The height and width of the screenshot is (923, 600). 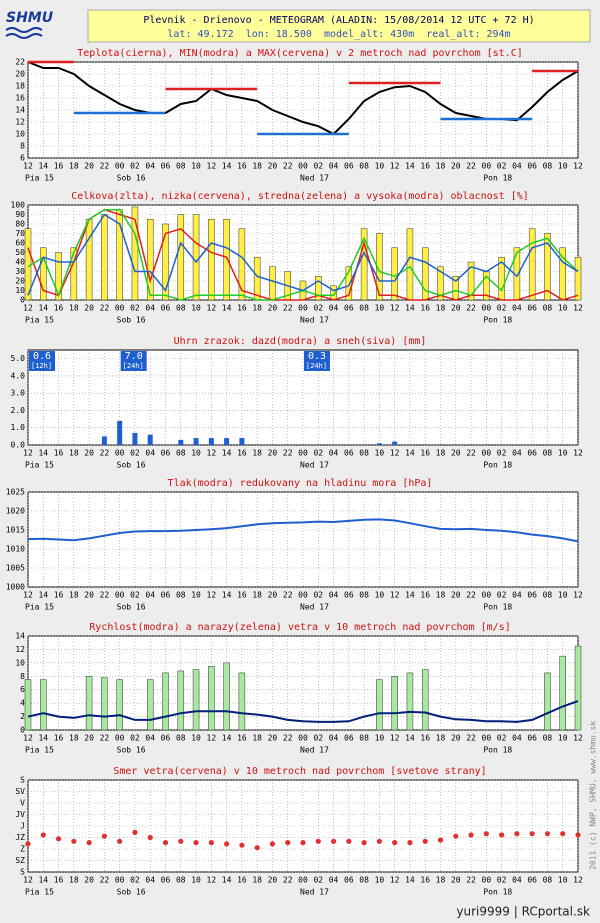 What do you see at coordinates (20, 271) in the screenshot?
I see `y-tick-label: 30` at bounding box center [20, 271].